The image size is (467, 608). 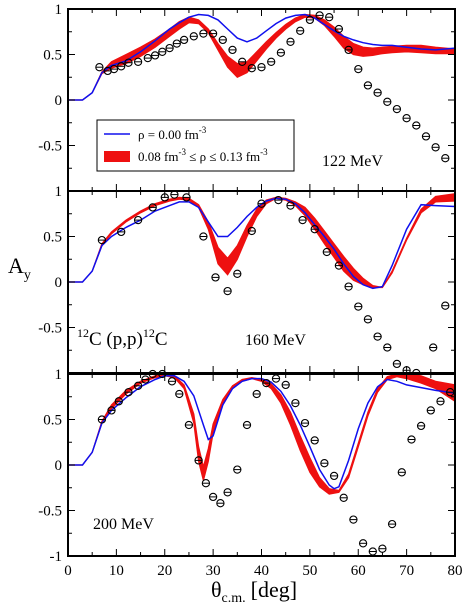 What do you see at coordinates (203, 155) in the screenshot?
I see `legend-band-entry: 0.08 fm-3 ≤ ρ ≤ 0.13 fm-3` at bounding box center [203, 155].